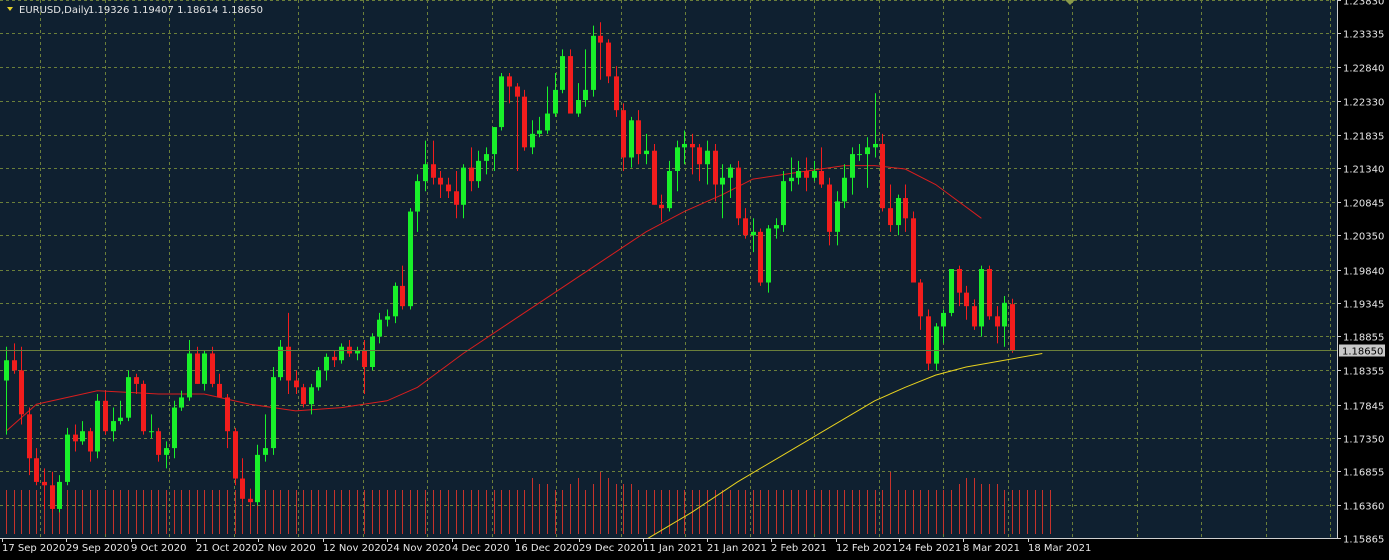 The width and height of the screenshot is (1389, 560). Describe the element at coordinates (419, 548) in the screenshot. I see `x-tick-label: 24 Nov 2020` at that location.